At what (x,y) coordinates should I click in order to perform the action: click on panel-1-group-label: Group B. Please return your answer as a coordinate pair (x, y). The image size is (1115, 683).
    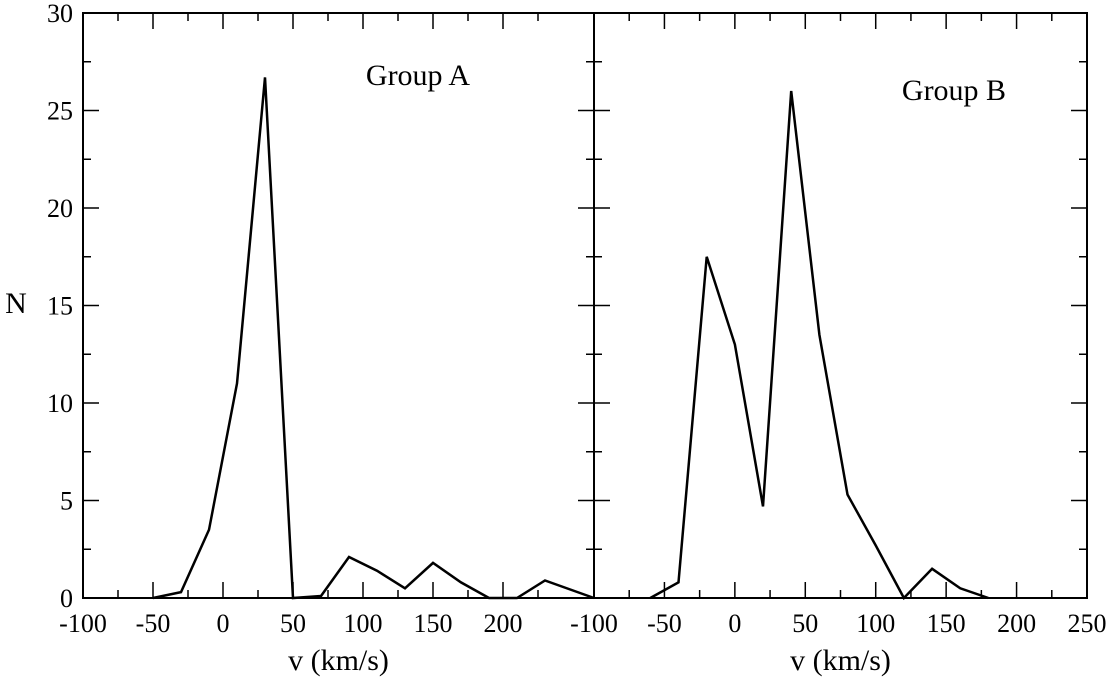
    Looking at the image, I should click on (954, 90).